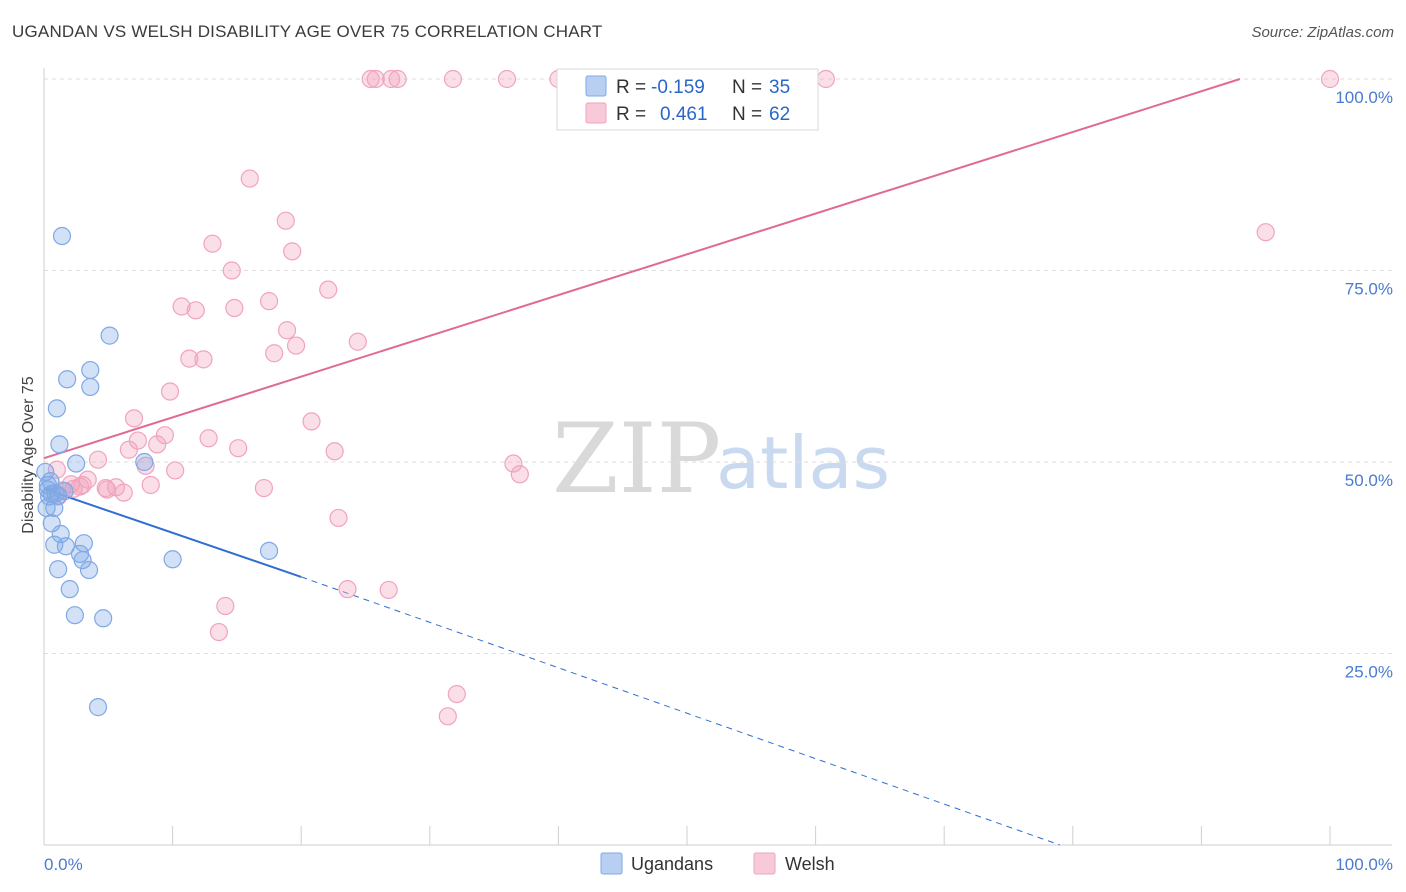 The height and width of the screenshot is (892, 1406). I want to click on x-tick-label: 0.0%, so click(63, 864).